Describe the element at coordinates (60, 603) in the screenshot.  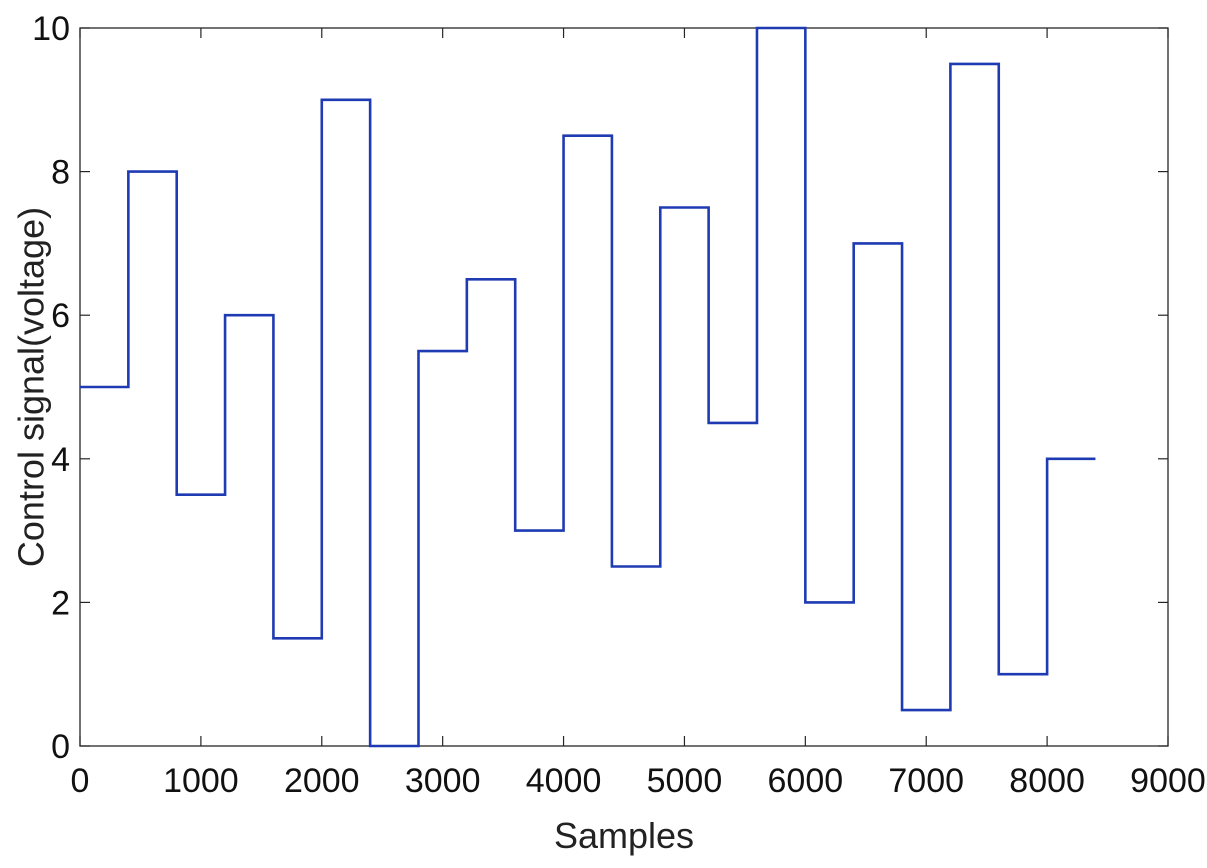
I see `y-tick-label: 2` at that location.